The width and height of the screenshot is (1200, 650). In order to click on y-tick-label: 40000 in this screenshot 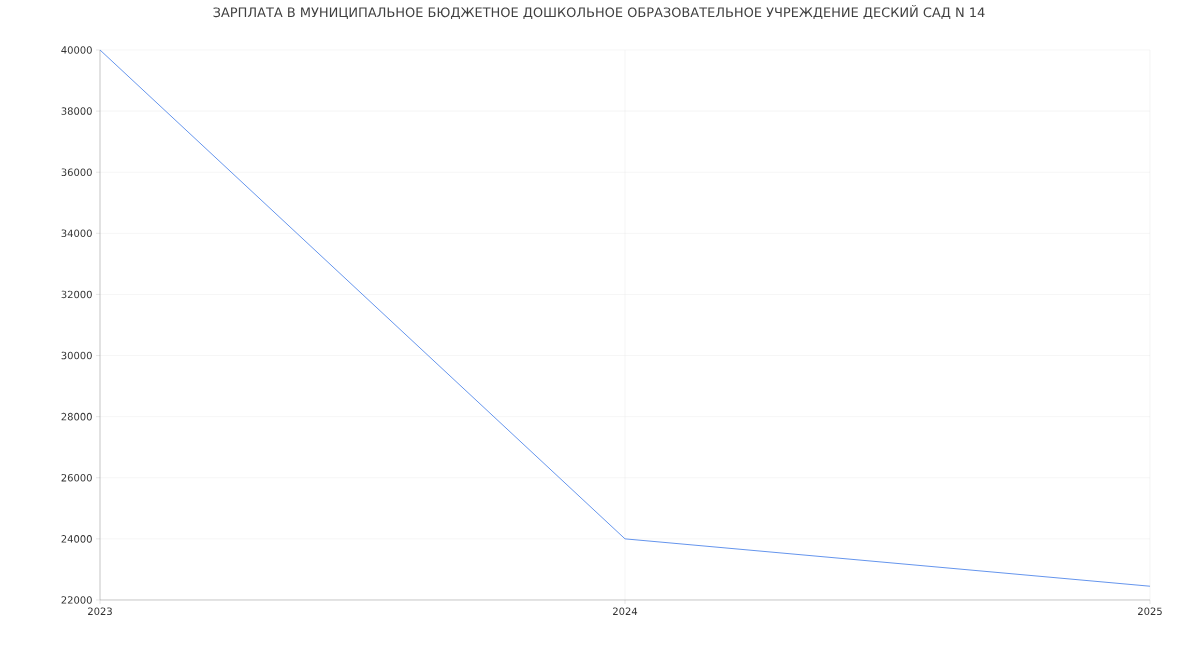, I will do `click(76, 50)`.